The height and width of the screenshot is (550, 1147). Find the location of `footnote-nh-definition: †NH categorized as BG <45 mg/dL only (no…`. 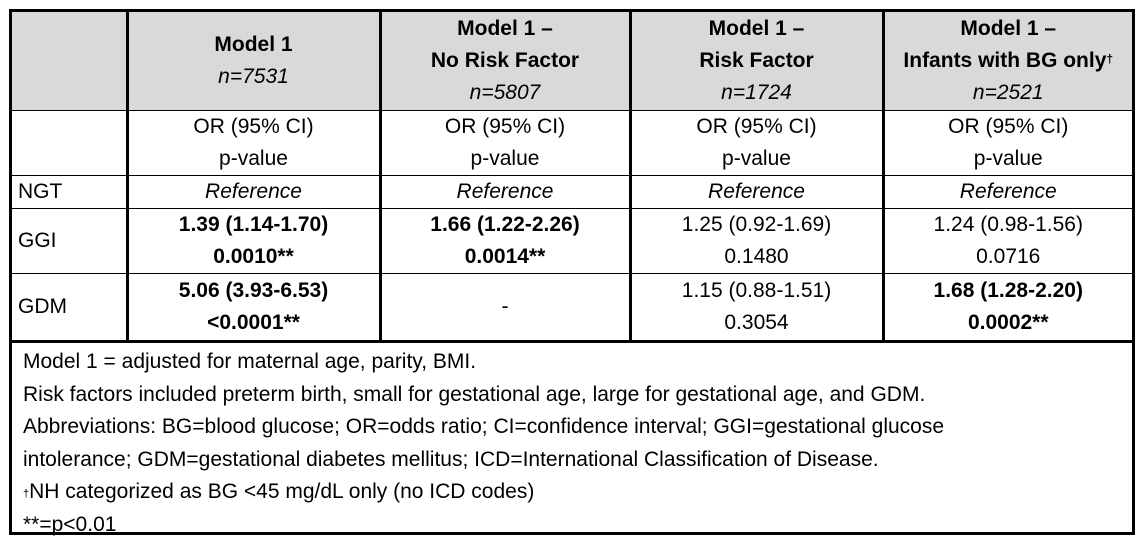

footnote-nh-definition: †NH categorized as BG <45 mg/dL only (no… is located at coordinates (577, 492).